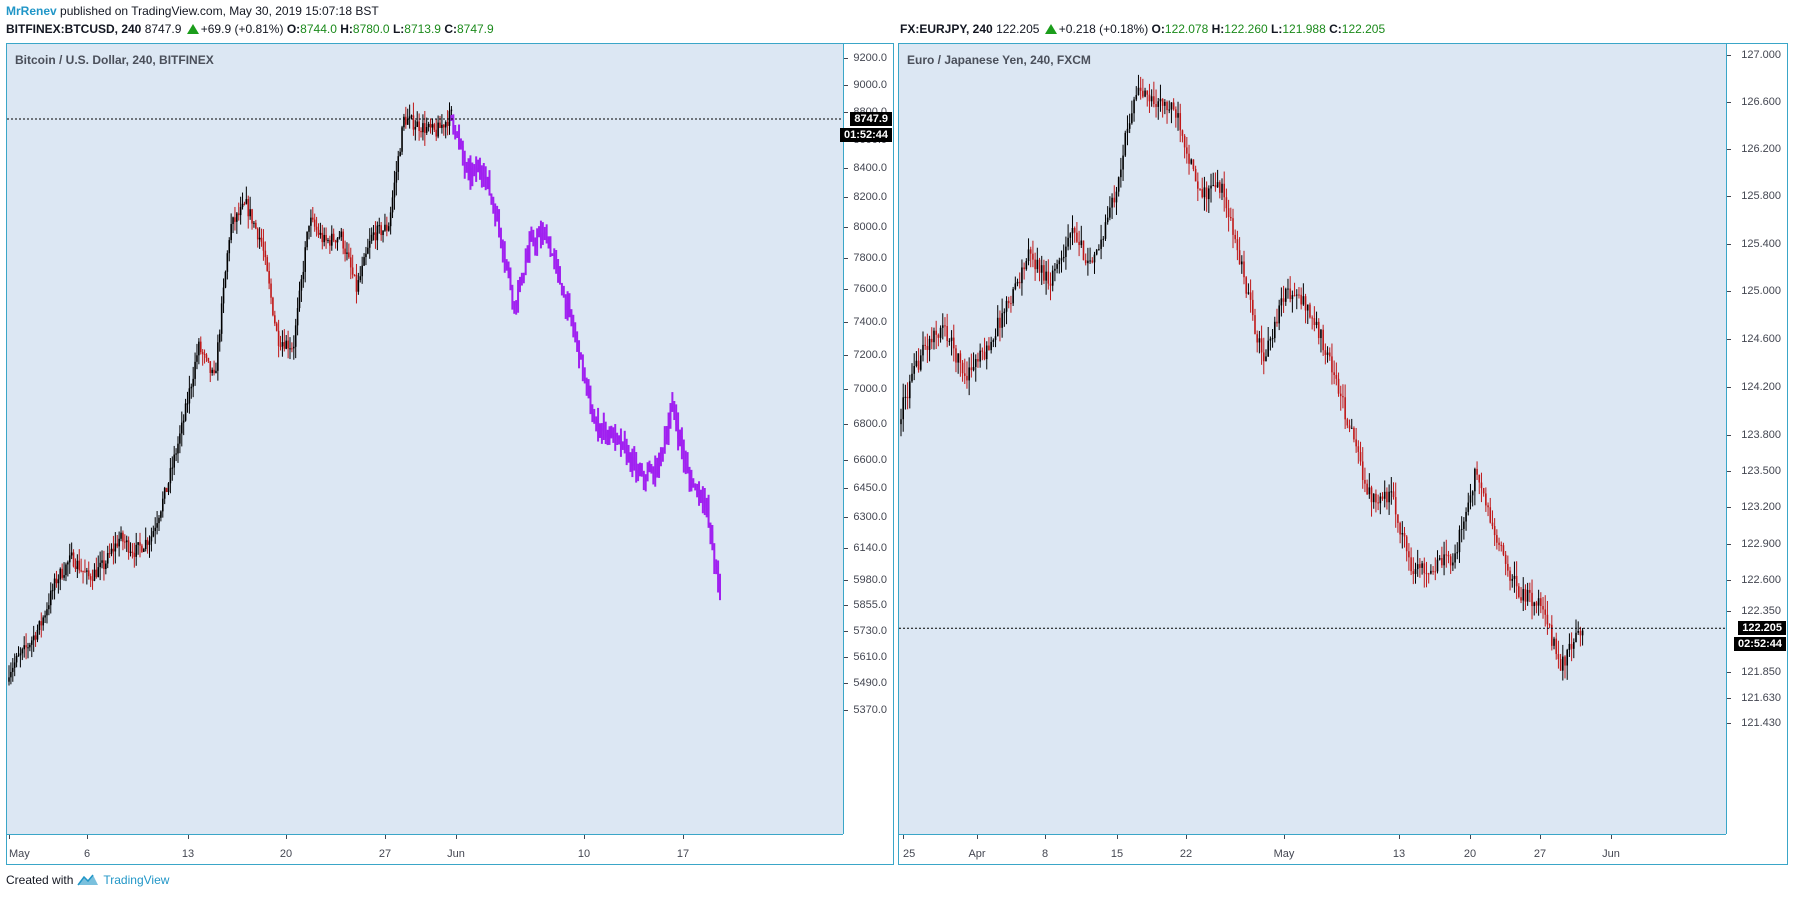 The image size is (1793, 899). I want to click on tradingview-link: TradingView, so click(136, 880).